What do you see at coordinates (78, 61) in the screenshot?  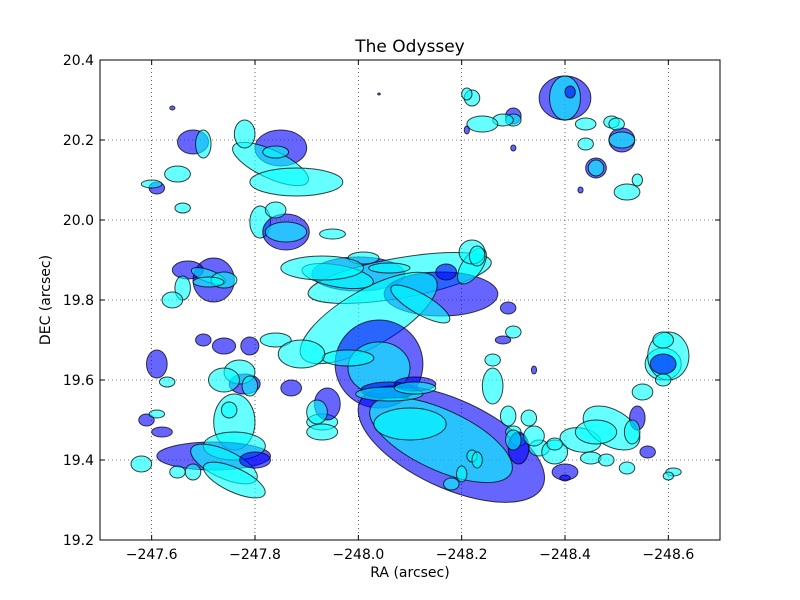 I see `y-tick-label: 20.4` at bounding box center [78, 61].